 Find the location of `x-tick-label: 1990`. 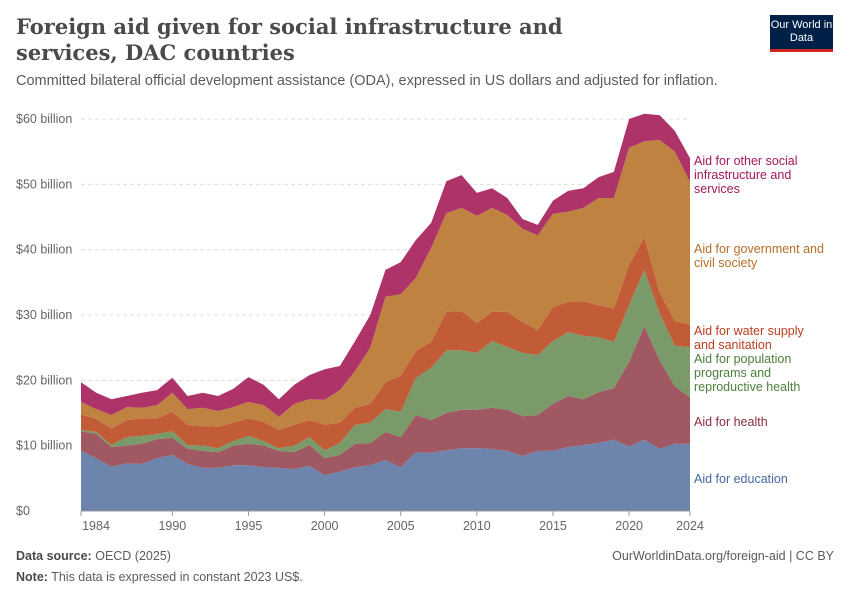

x-tick-label: 1990 is located at coordinates (172, 526).